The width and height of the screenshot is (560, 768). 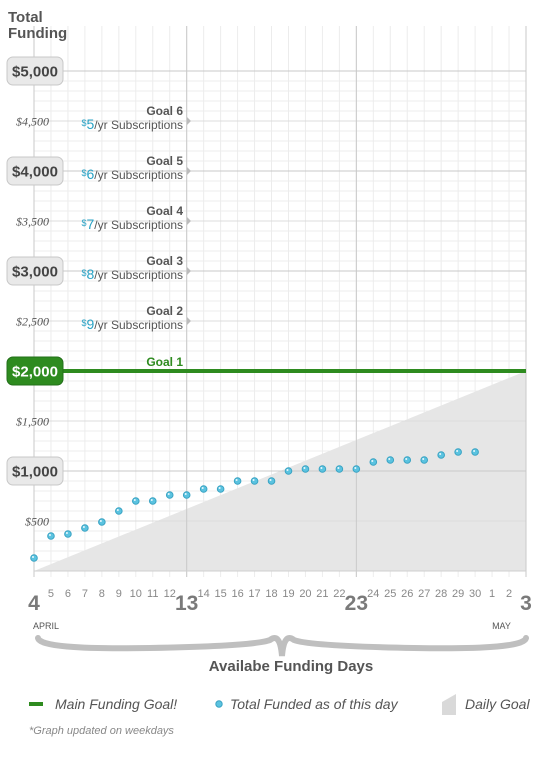 What do you see at coordinates (51, 594) in the screenshot?
I see `x-day-label: 5` at bounding box center [51, 594].